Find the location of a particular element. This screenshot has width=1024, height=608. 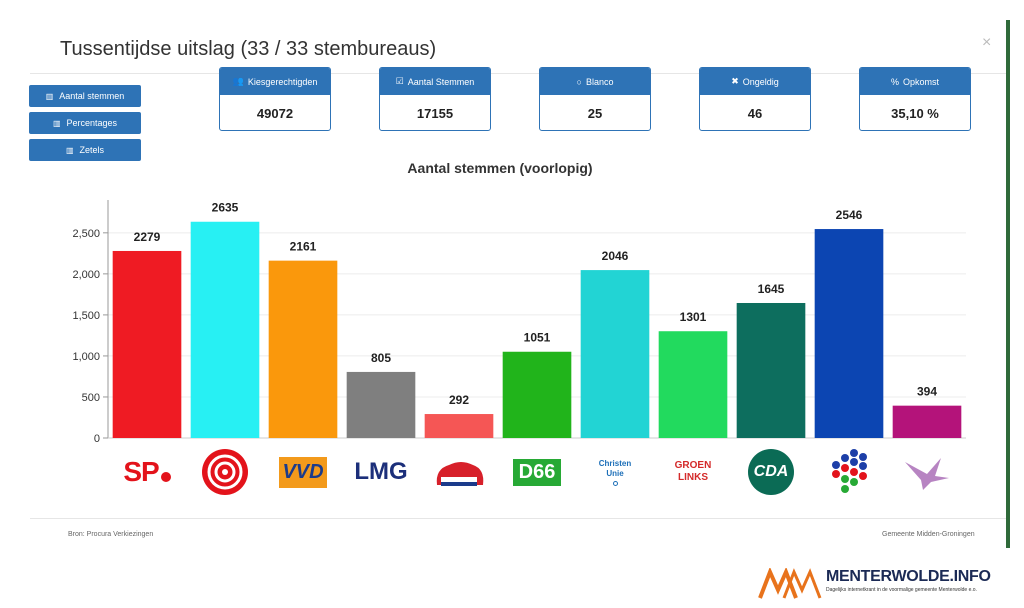

vvd-logo: VVD is located at coordinates (303, 472).